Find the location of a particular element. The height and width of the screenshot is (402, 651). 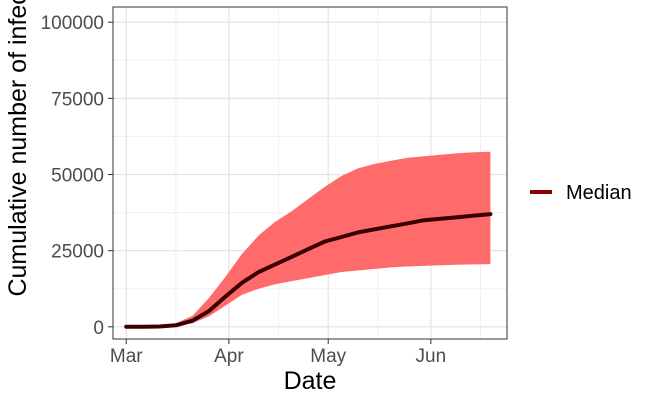

y-tick-label: 25000 is located at coordinates (77, 252).